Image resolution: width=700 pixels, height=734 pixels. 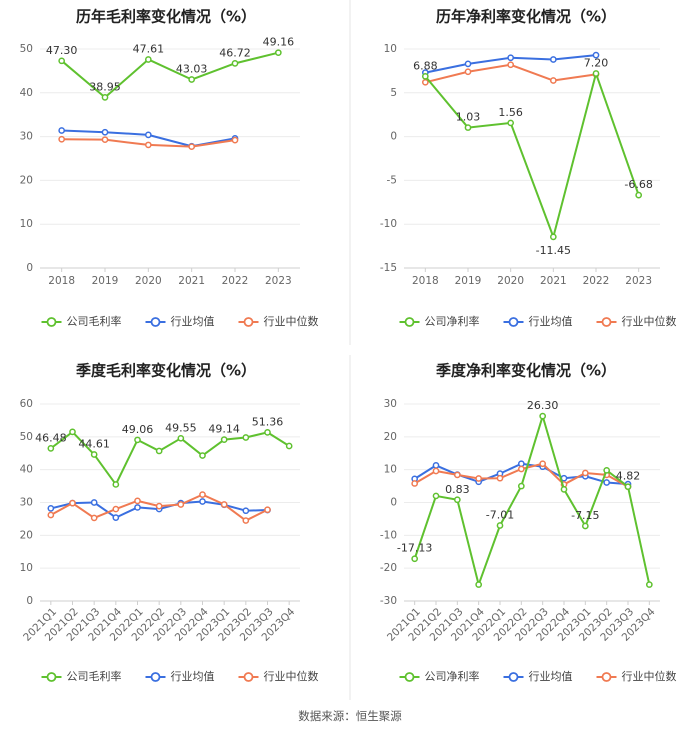 What do you see at coordinates (452, 676) in the screenshot?
I see `legend-label: 公司净利率` at bounding box center [452, 676].